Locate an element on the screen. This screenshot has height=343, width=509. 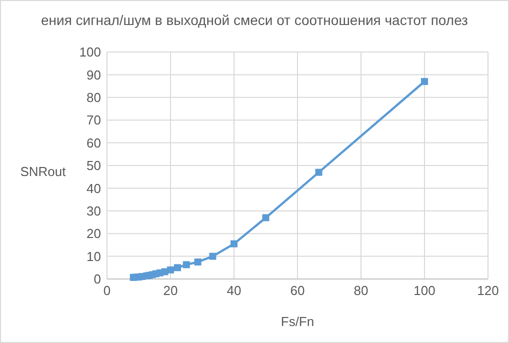
y-tick-label: 90 is located at coordinates (93, 74).